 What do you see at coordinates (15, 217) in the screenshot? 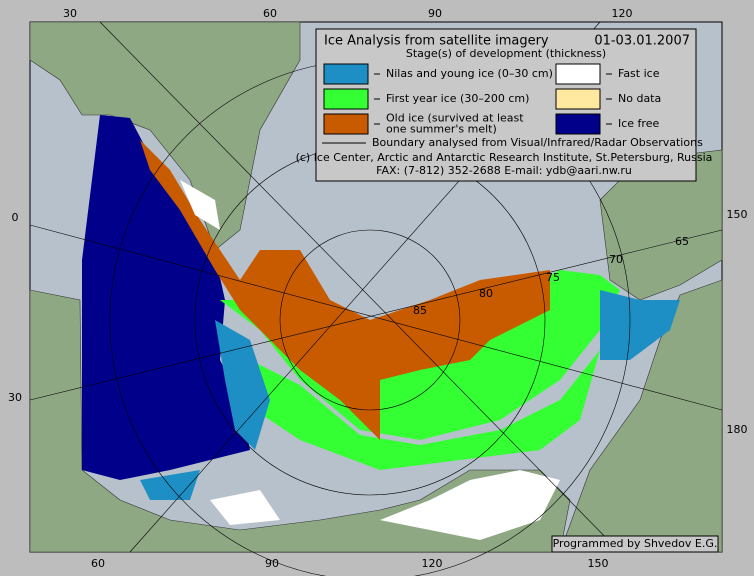
I see `graticule-label: 0` at bounding box center [15, 217].